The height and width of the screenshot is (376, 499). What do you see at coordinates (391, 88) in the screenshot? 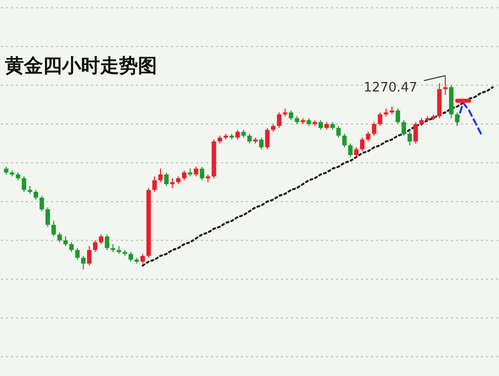
I see `annotation: 1270.47` at bounding box center [391, 88].